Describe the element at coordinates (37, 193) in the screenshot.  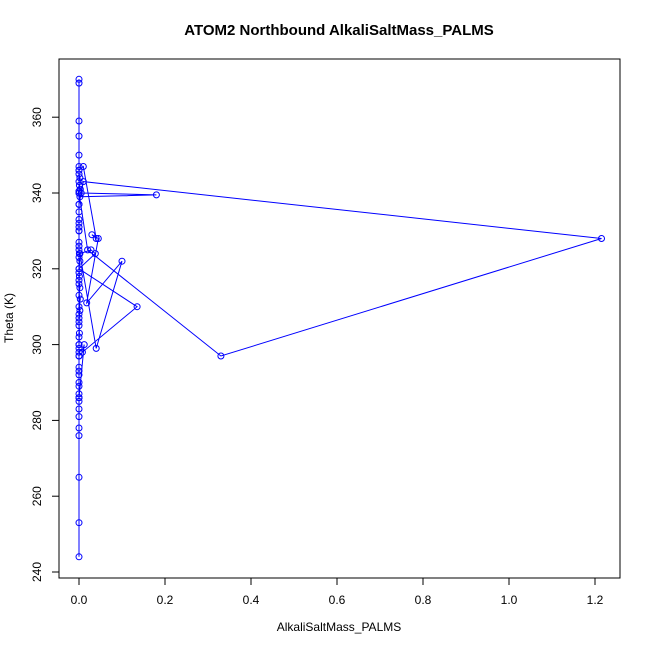
I see `y-tick-label: 340` at that location.